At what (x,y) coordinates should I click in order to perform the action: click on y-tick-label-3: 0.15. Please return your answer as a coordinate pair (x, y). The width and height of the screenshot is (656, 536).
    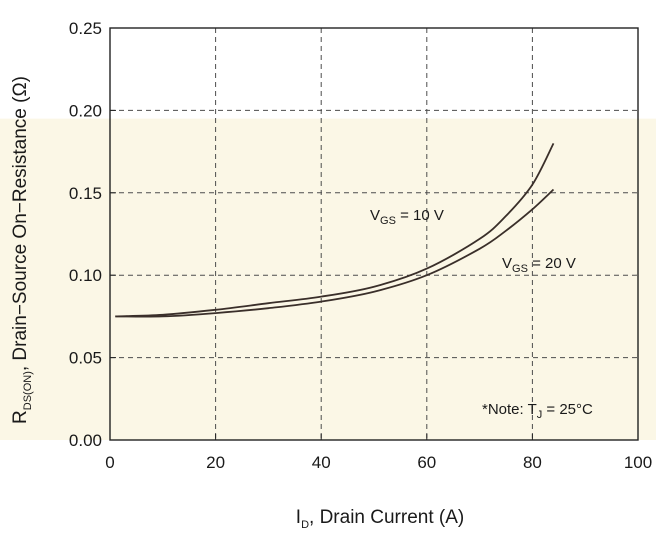
    Looking at the image, I should click on (85, 193).